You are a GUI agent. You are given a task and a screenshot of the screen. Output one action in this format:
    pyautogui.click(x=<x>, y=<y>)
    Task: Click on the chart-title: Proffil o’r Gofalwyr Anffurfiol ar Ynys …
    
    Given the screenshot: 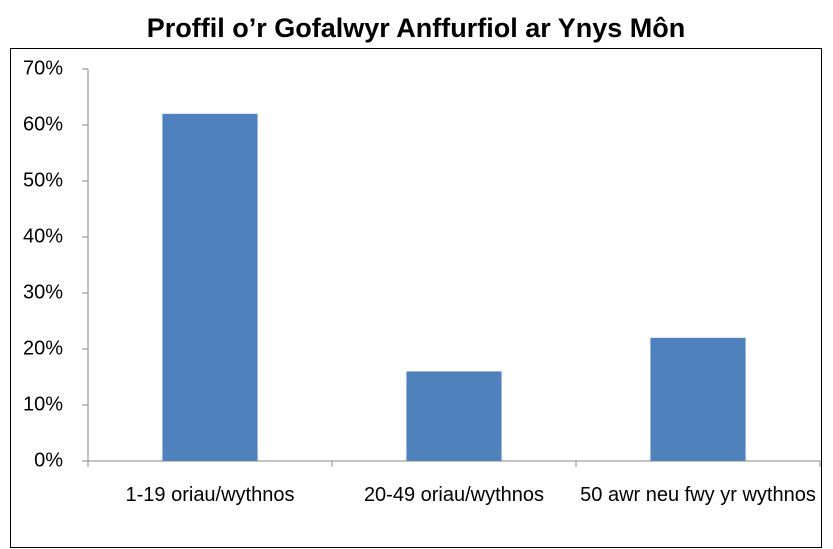 What is the action you would take?
    pyautogui.click(x=416, y=28)
    